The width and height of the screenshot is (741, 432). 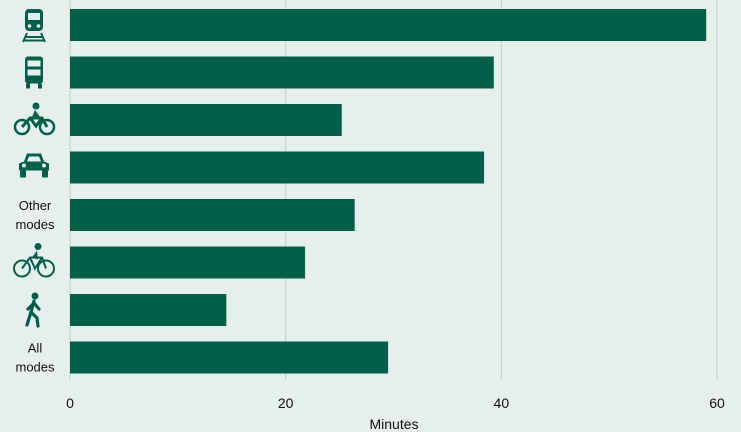 What do you see at coordinates (717, 403) in the screenshot?
I see `x-tick-label: 60` at bounding box center [717, 403].